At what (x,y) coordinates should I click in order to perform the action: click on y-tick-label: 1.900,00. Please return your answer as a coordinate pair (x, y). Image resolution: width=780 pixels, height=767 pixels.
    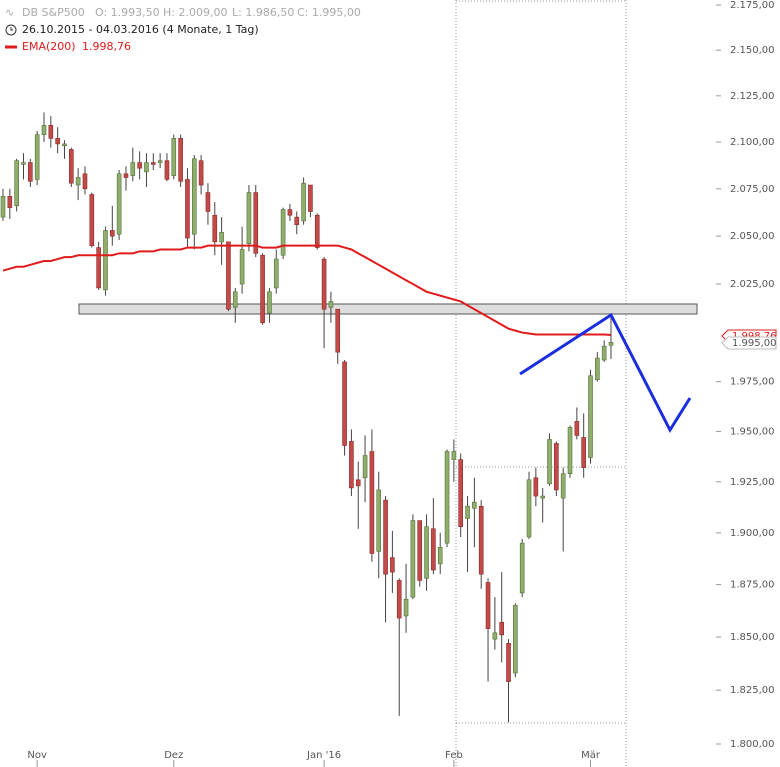
    Looking at the image, I should click on (752, 533).